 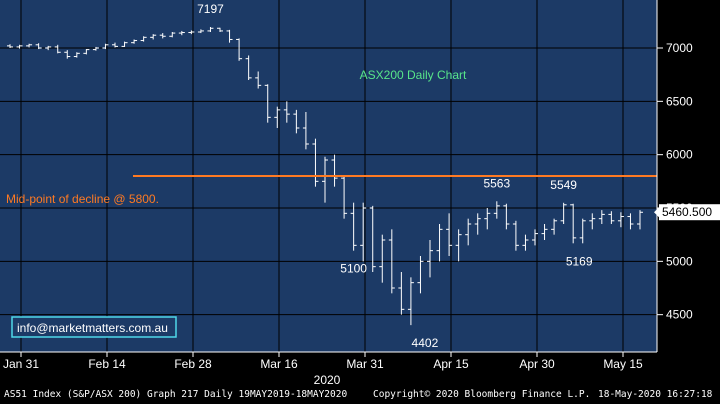 What do you see at coordinates (21, 364) in the screenshot?
I see `x-tick-label: Jan 31` at bounding box center [21, 364].